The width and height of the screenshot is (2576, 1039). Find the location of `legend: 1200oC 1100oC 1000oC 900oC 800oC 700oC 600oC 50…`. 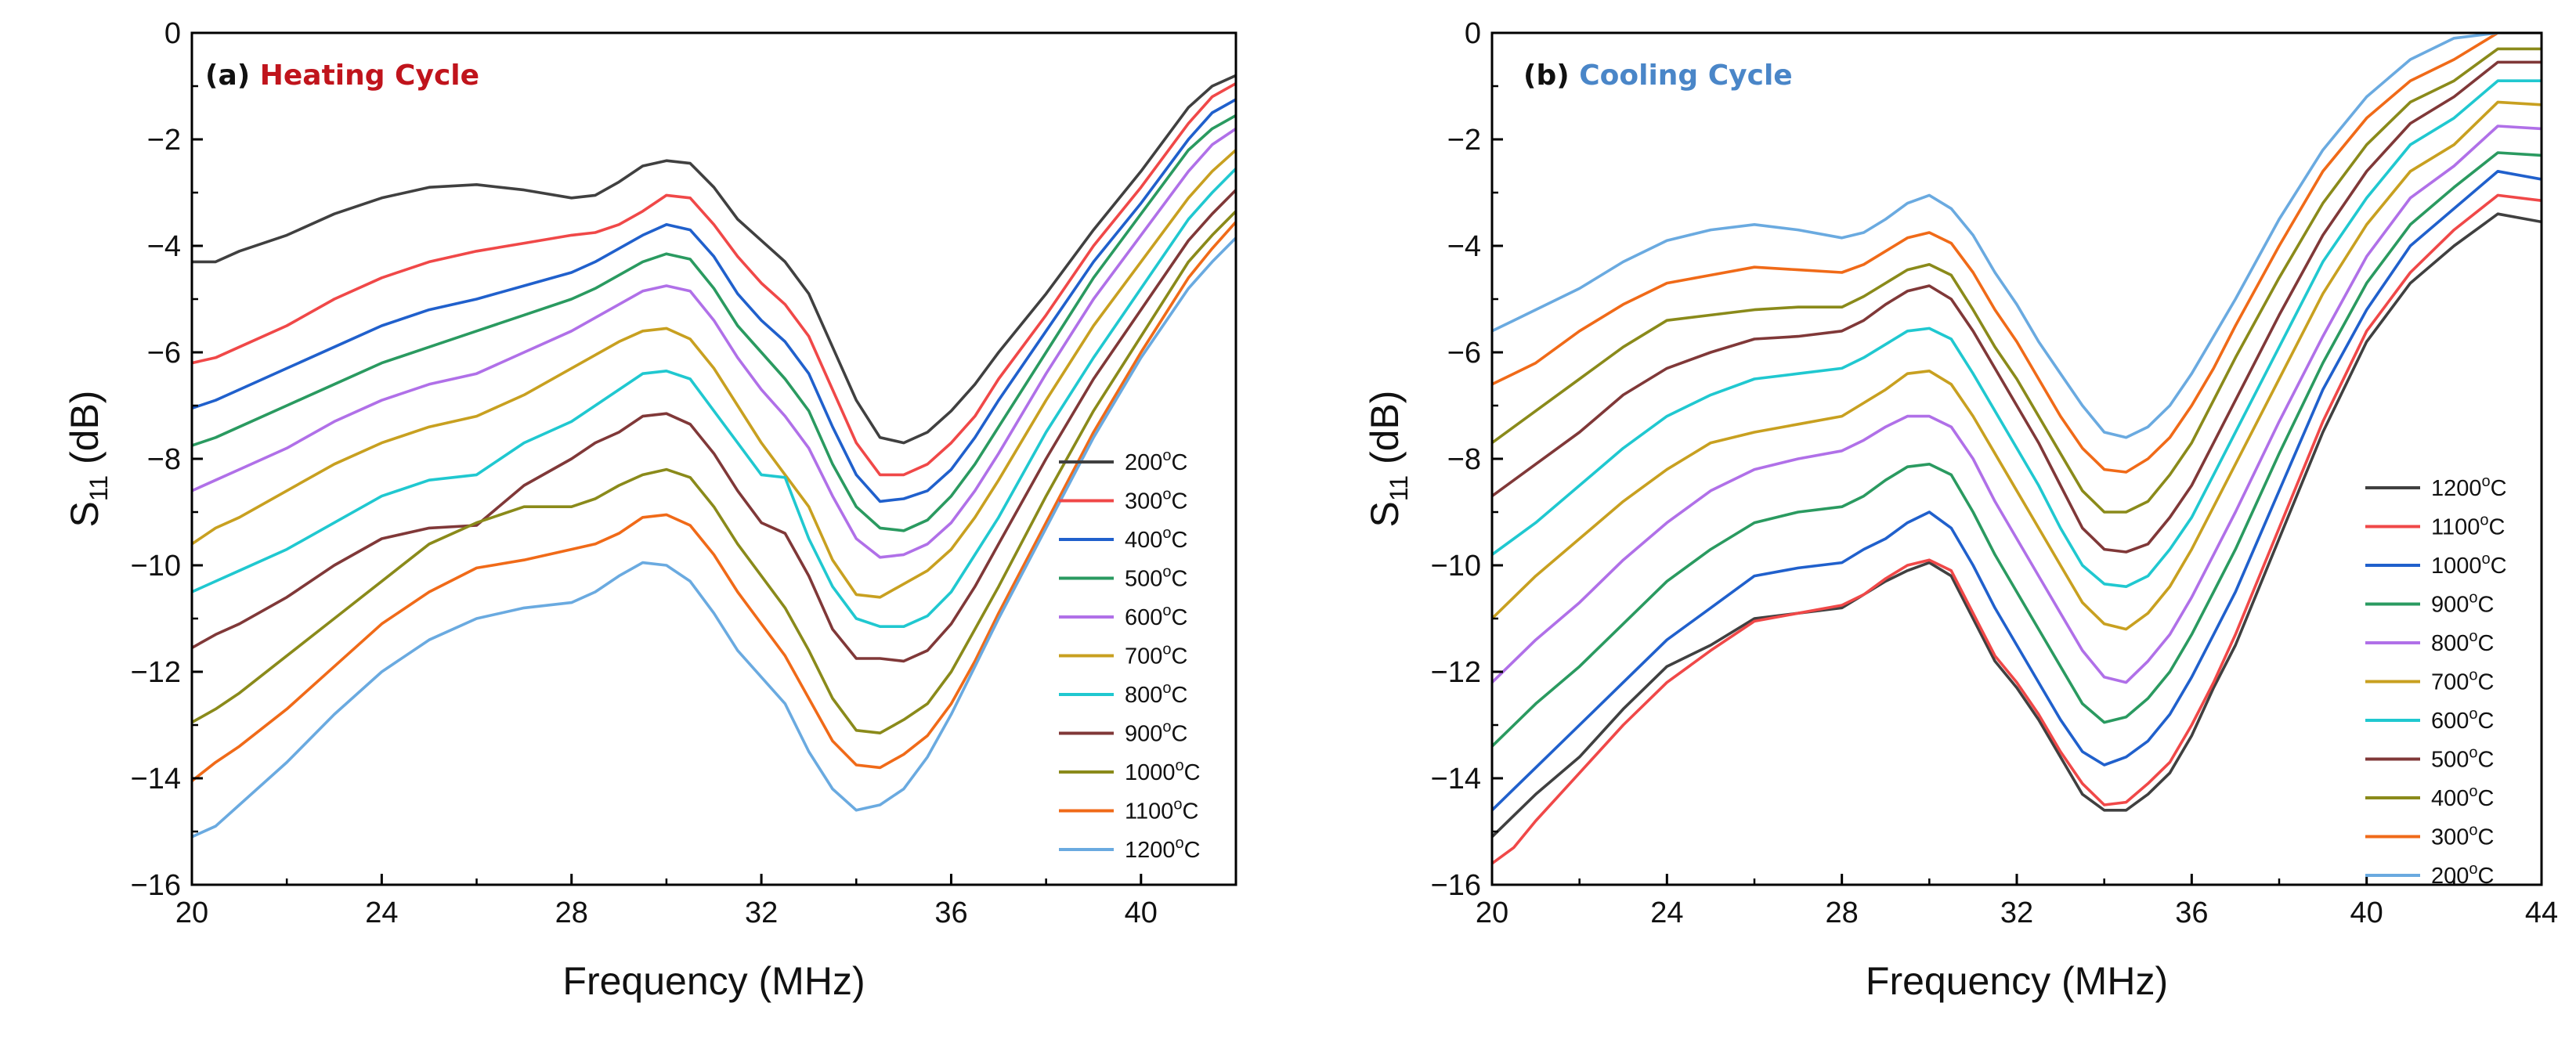

legend: 1200oC 1100oC 1000oC 900oC 800oC 700oC 600oC 50… is located at coordinates (2436, 681).